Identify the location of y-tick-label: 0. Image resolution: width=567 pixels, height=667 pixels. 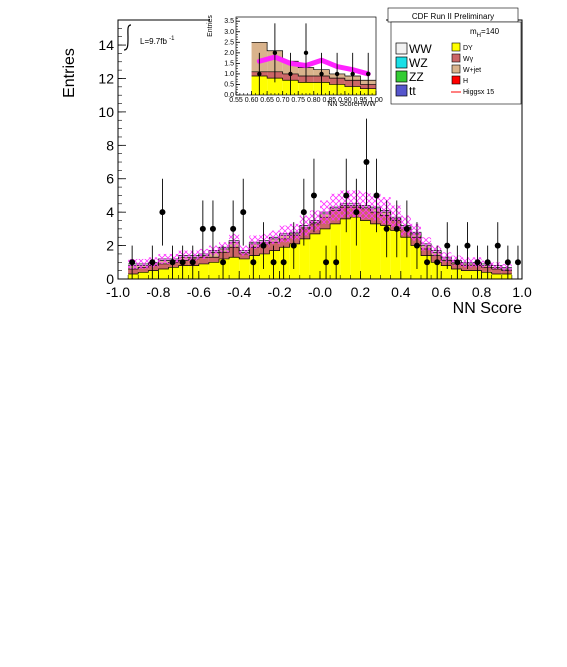
(110, 279).